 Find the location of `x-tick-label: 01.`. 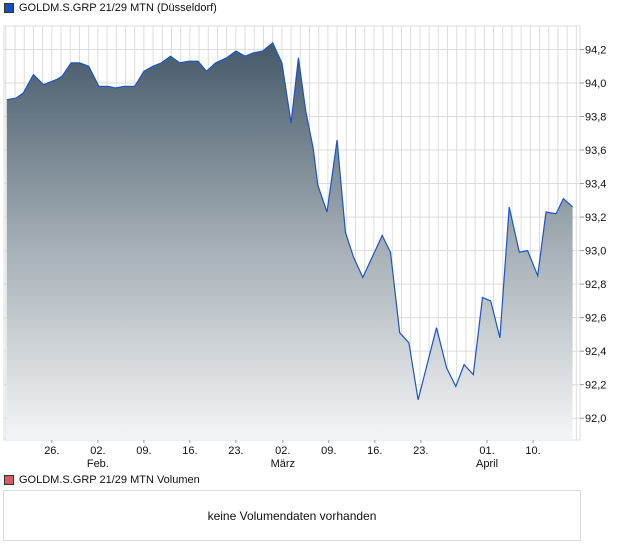

x-tick-label: 01. is located at coordinates (486, 451).